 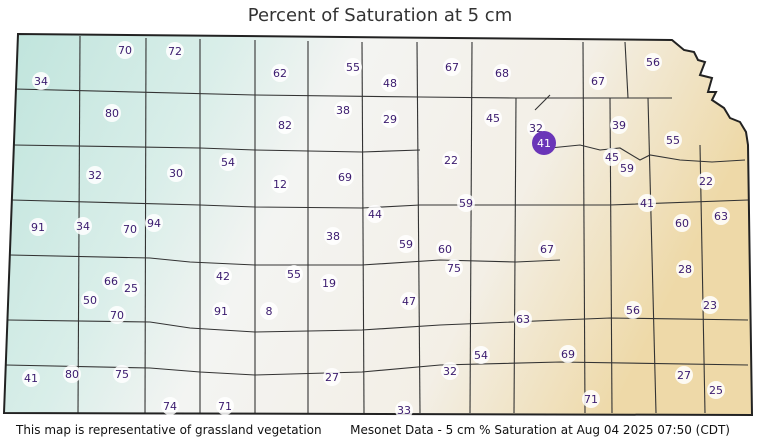 I want to click on station-marker: 23, so click(x=710, y=305).